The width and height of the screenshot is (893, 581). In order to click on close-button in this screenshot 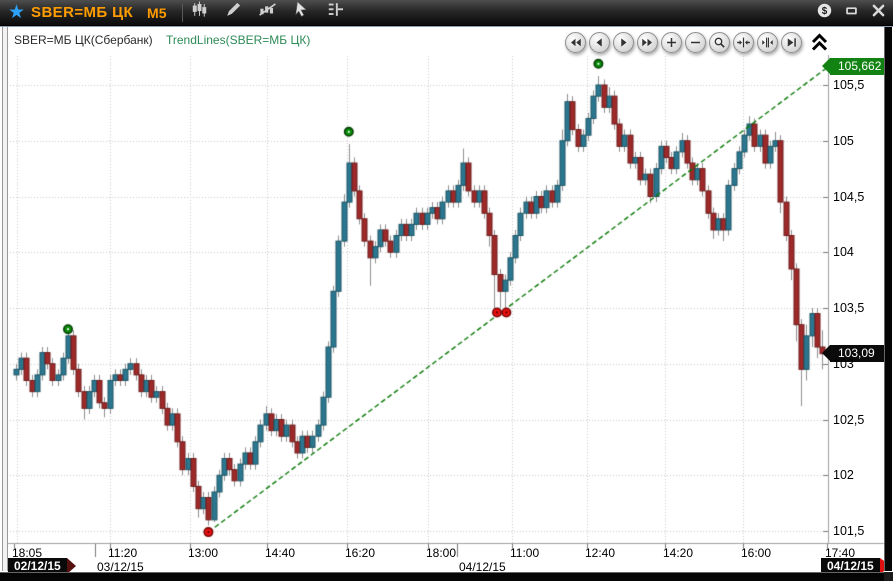, I will do `click(878, 13)`.